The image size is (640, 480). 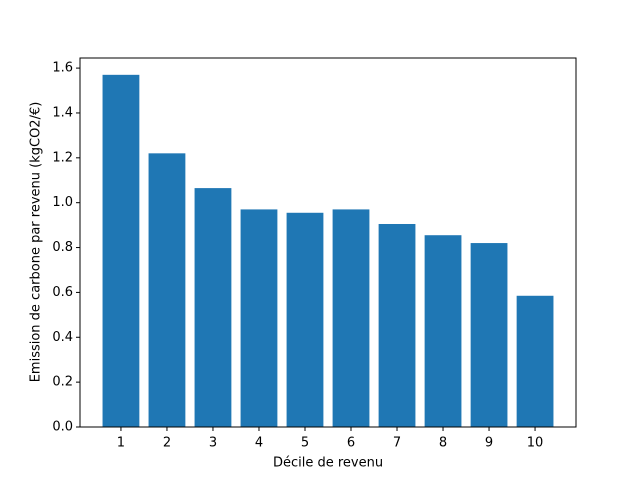 What do you see at coordinates (62, 112) in the screenshot?
I see `y-tick-label: 1.4` at bounding box center [62, 112].